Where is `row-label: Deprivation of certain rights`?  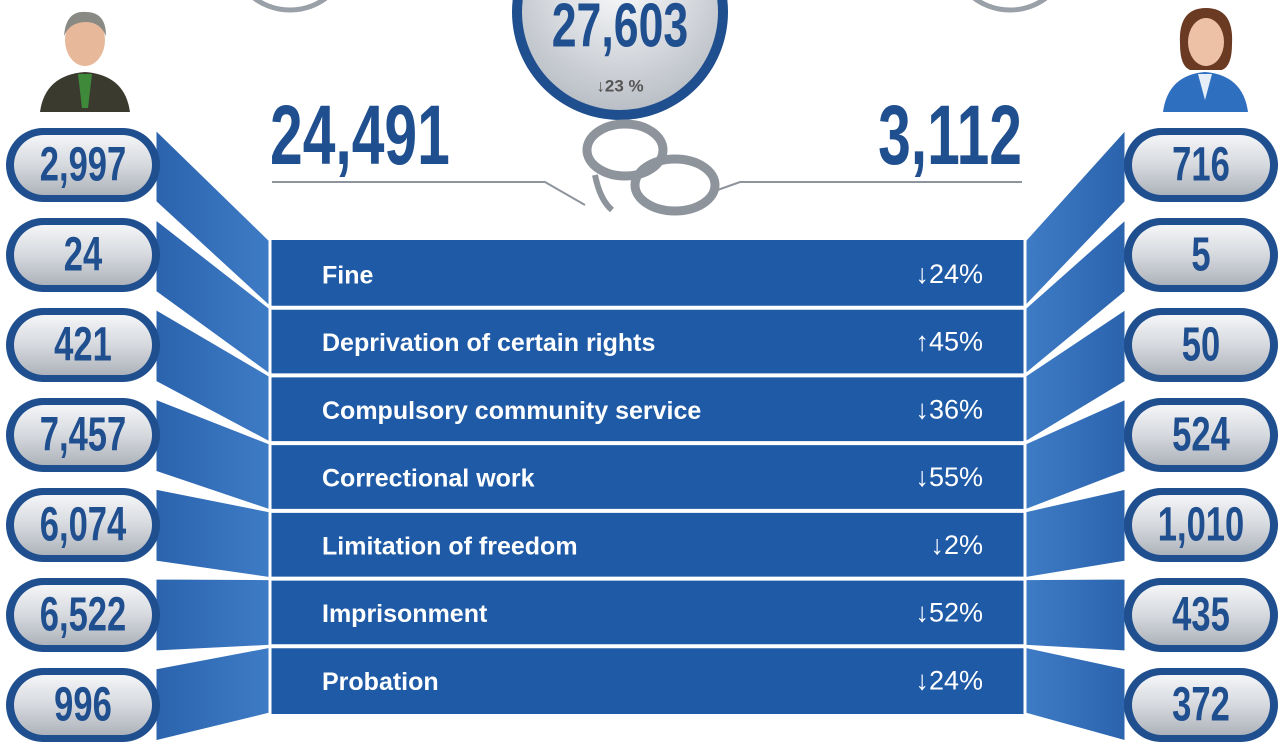
row-label: Deprivation of certain rights is located at coordinates (488, 343).